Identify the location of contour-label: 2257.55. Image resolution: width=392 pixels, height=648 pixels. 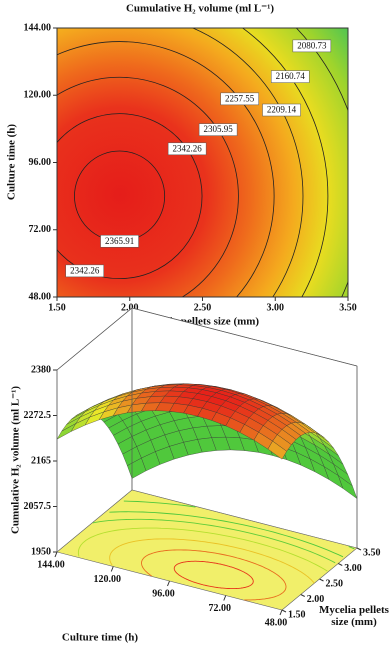
(240, 98).